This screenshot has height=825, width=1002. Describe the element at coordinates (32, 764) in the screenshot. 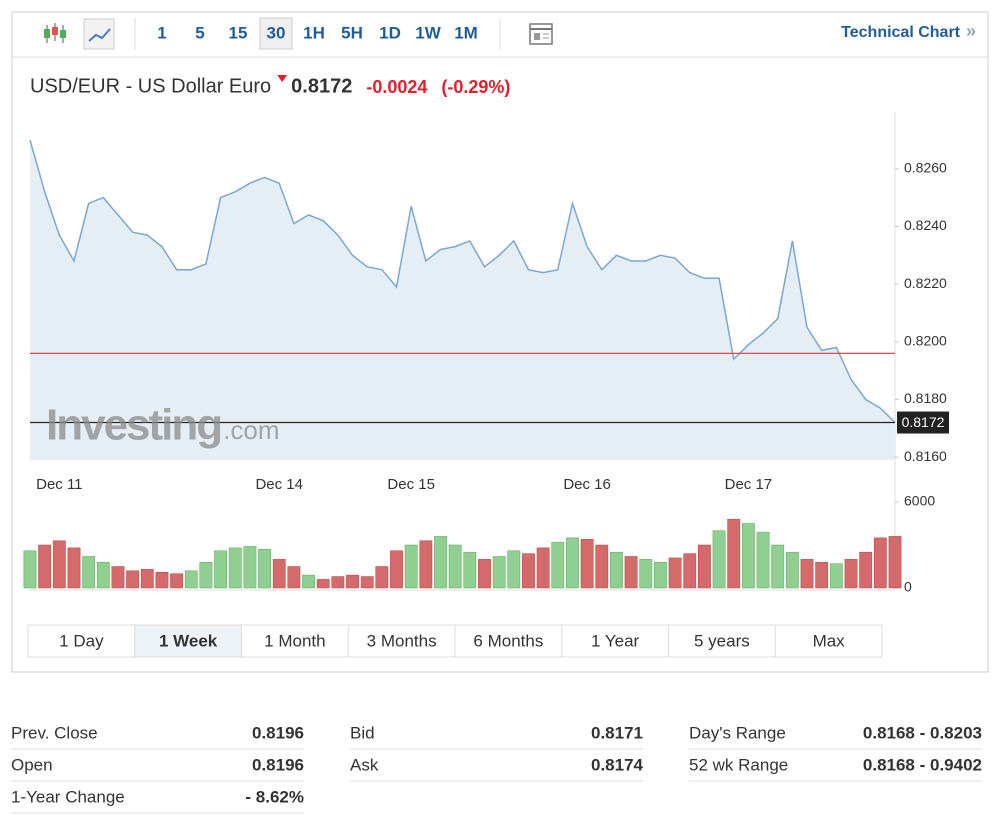

I see `stat-label: Open` at that location.